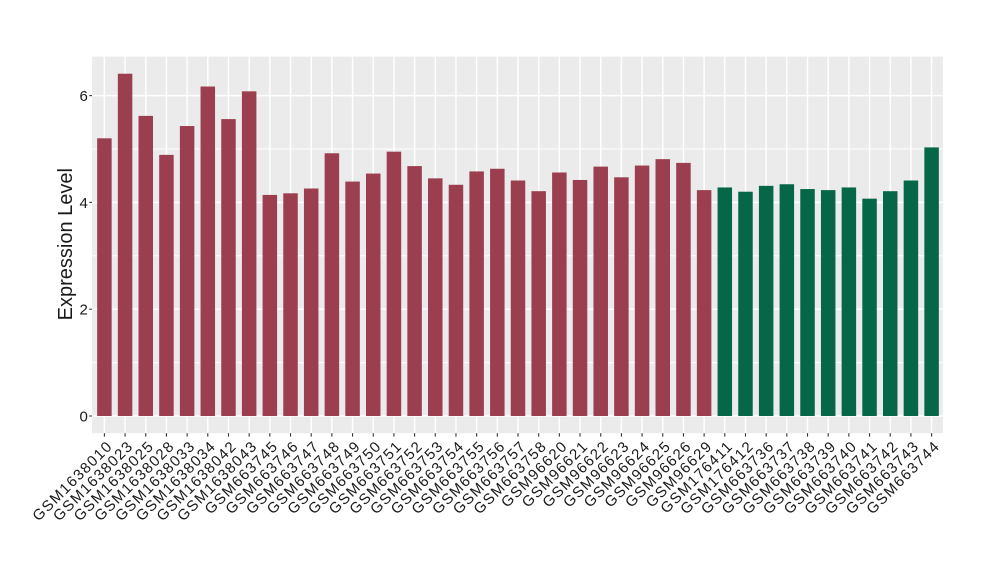  What do you see at coordinates (84, 310) in the screenshot?
I see `svg-text: 2` at bounding box center [84, 310].